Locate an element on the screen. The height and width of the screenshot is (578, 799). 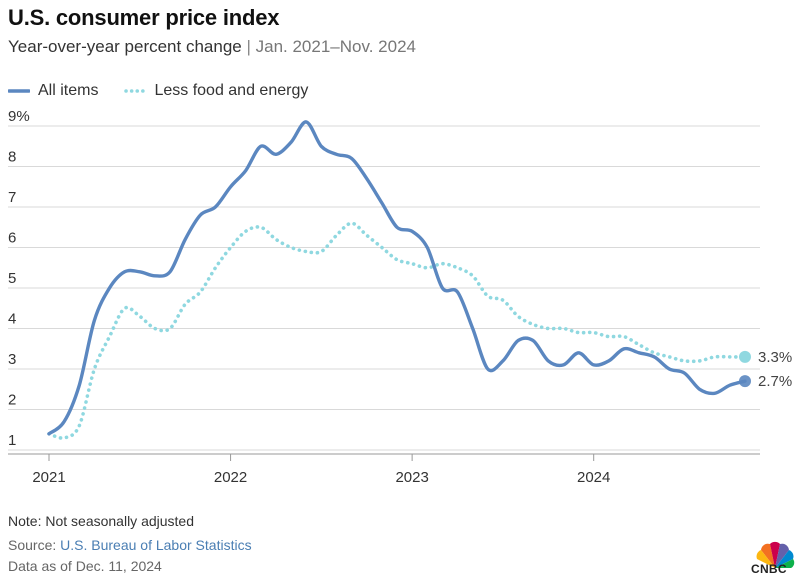
x-axis: 2021 2022 2023 2024 is located at coordinates (384, 469).